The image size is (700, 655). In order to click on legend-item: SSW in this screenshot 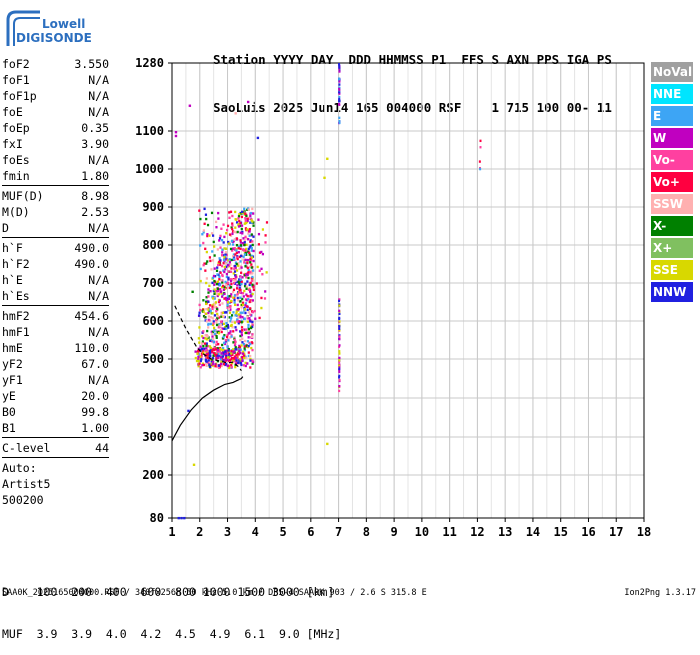, I will do `click(672, 204)`.